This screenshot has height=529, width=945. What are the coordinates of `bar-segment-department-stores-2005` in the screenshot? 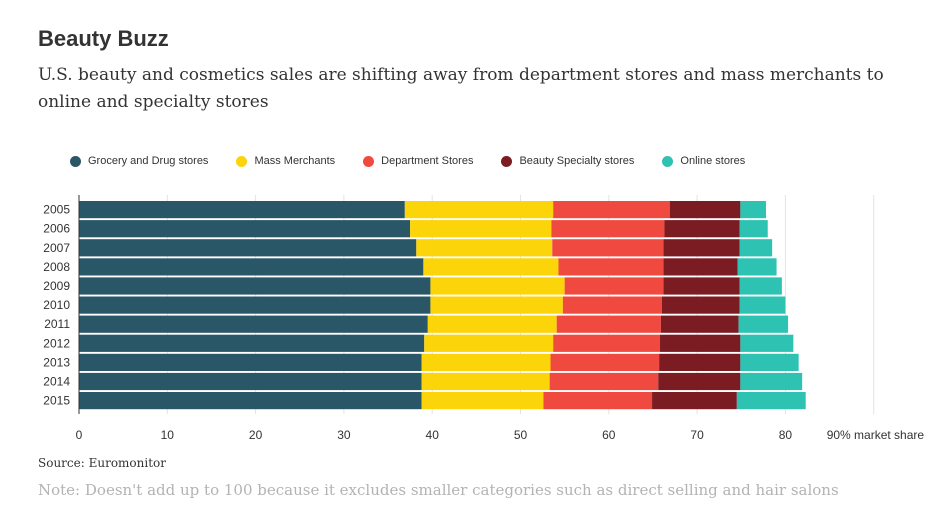 It's located at (611, 210).